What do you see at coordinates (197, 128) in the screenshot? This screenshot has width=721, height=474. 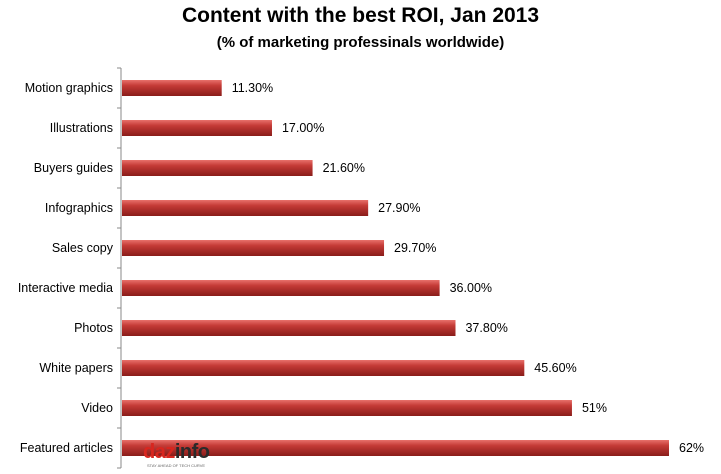 I see `bar-illustrations` at bounding box center [197, 128].